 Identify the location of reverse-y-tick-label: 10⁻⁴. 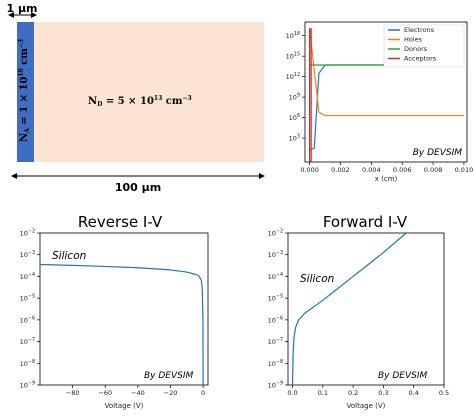
(27, 276).